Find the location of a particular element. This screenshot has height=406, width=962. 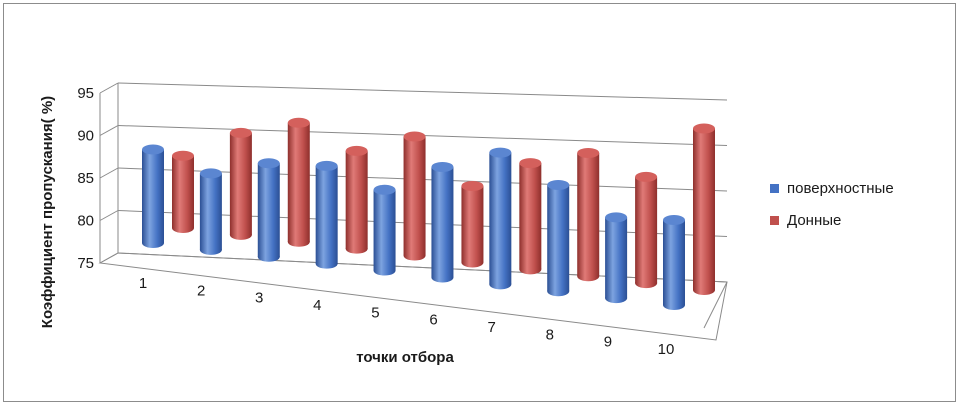

bar-4-surface is located at coordinates (326, 214).